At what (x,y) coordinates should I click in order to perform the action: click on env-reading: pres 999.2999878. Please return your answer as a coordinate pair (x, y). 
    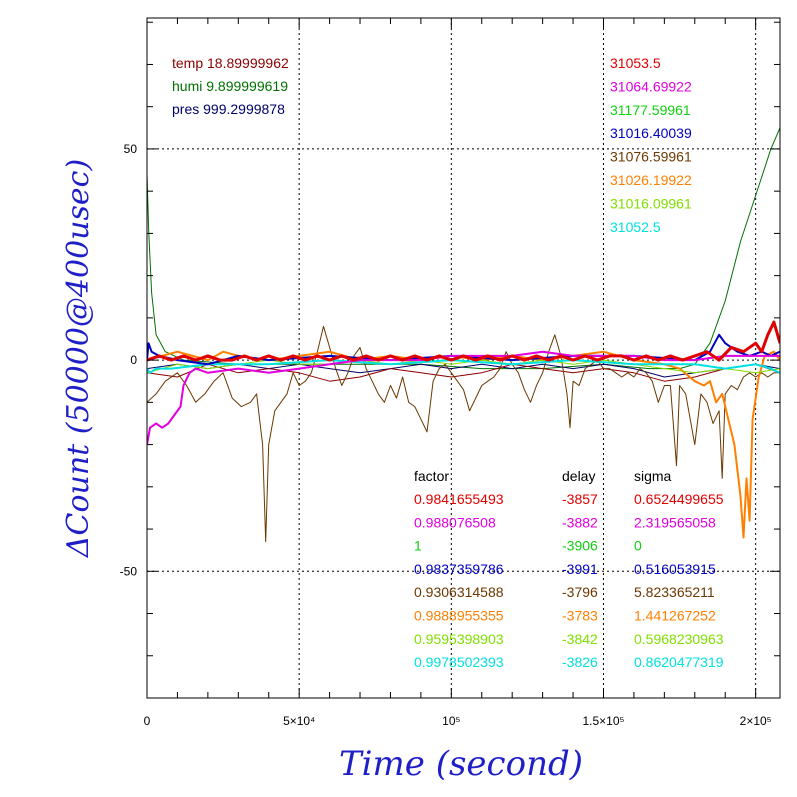
    Looking at the image, I should click on (228, 109).